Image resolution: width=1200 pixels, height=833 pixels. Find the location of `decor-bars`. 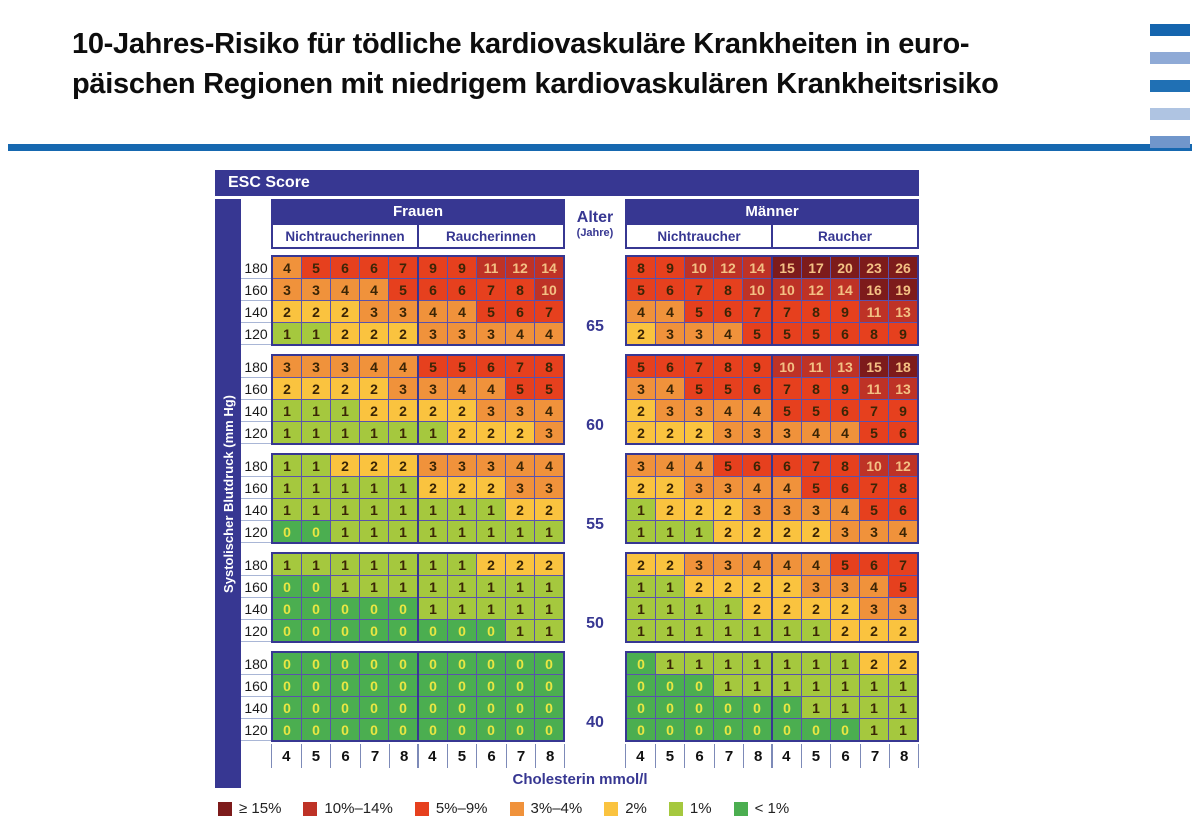

decor-bars is located at coordinates (1170, 94).